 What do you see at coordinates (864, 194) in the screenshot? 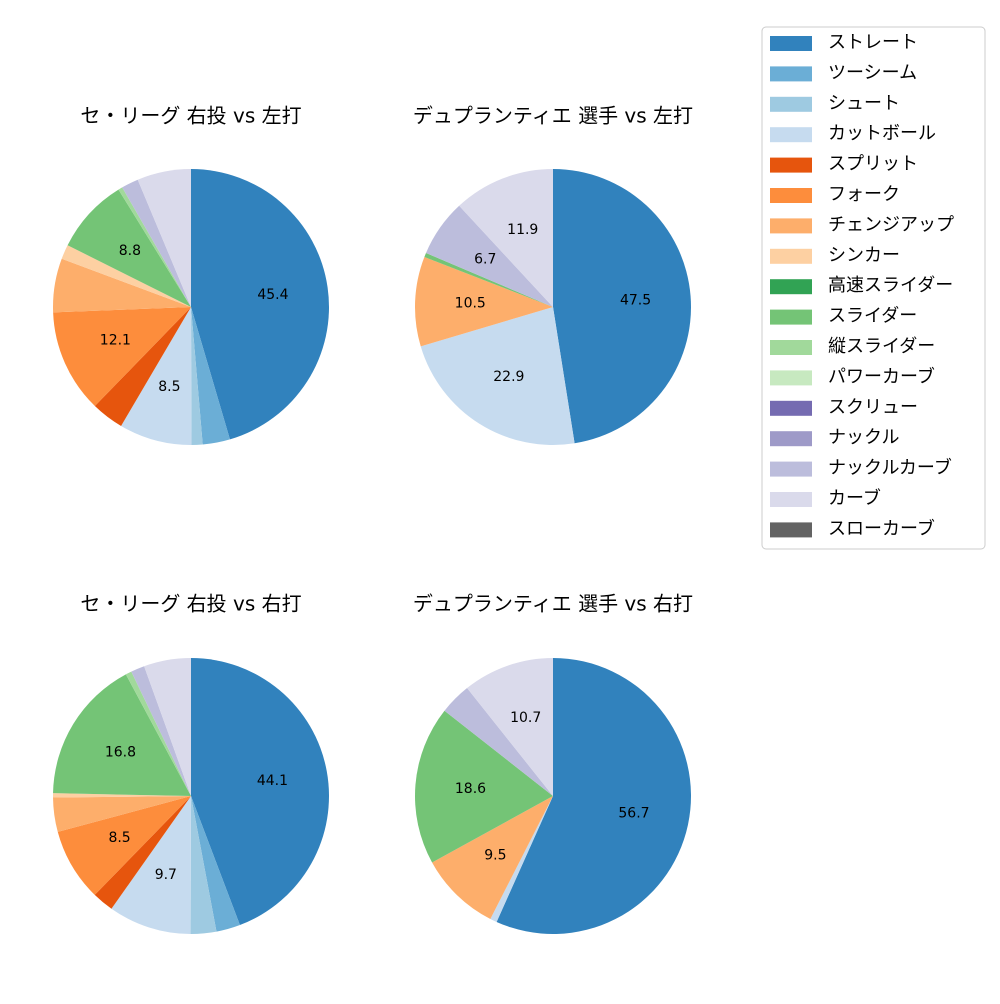
I see `legend-label: フォーク` at bounding box center [864, 194].